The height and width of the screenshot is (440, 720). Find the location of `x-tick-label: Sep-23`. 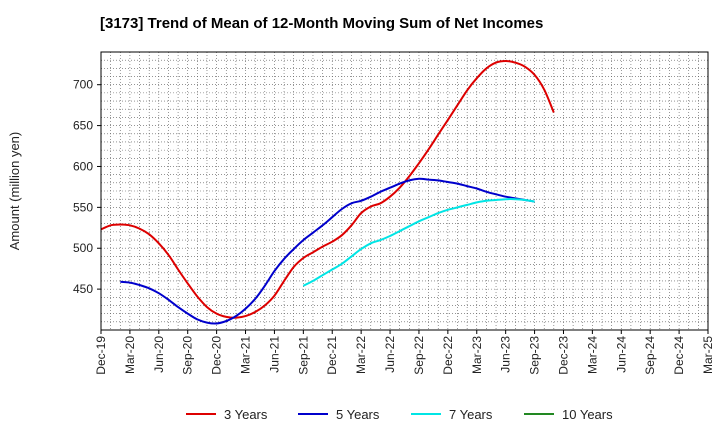

x-tick-label: Sep-23 is located at coordinates (535, 355).